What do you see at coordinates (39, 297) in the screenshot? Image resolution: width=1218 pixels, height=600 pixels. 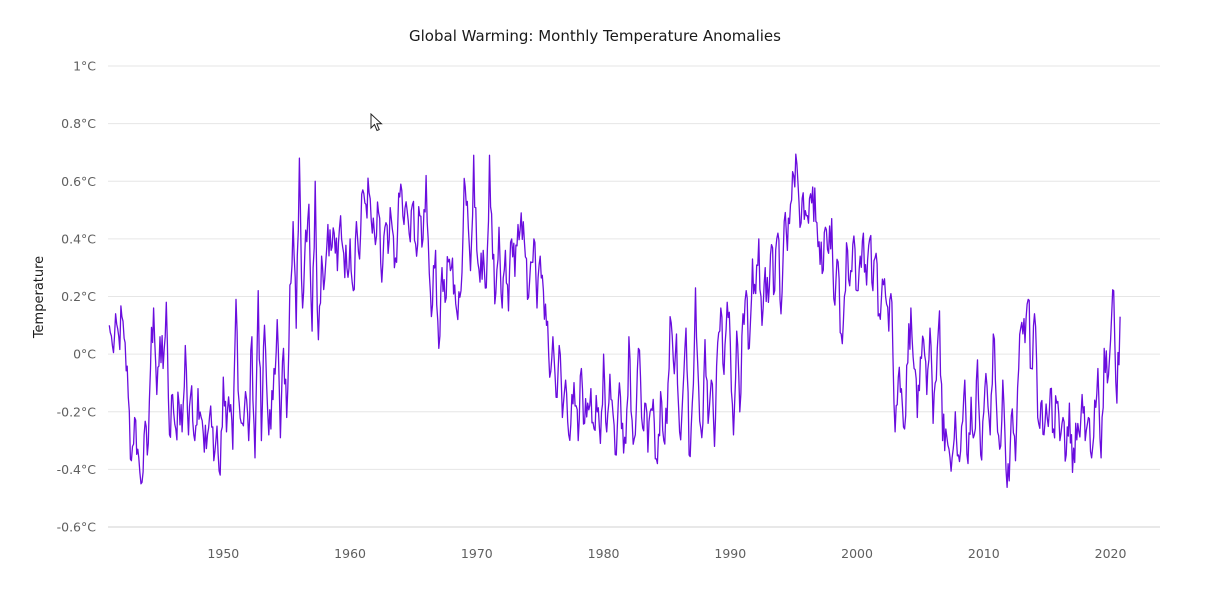 I see `y-axis-label: Temperature` at bounding box center [39, 297].